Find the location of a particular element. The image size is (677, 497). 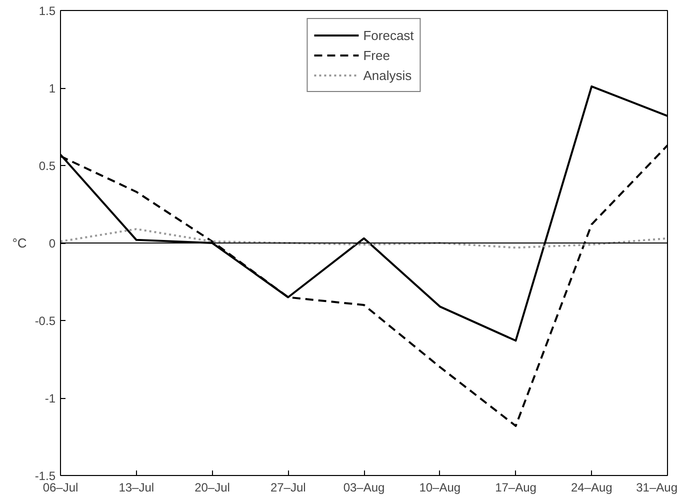

y-tick-label: -1 is located at coordinates (50, 399).